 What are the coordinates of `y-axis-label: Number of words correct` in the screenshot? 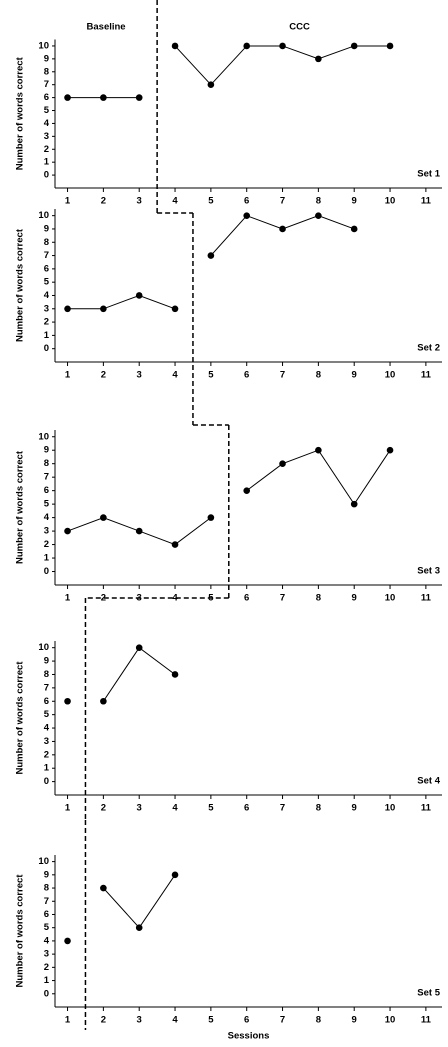 It's located at (20, 285).